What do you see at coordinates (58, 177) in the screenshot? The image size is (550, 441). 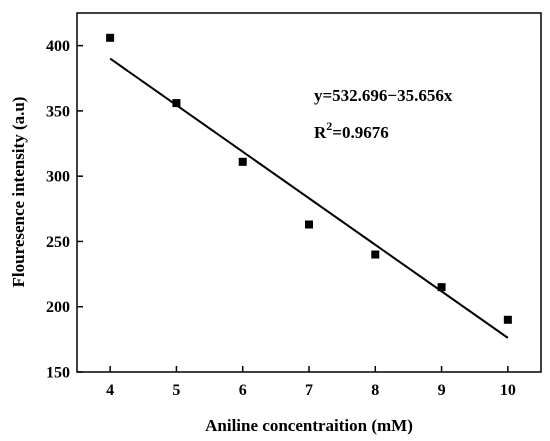 I see `y-tick-label: 300` at bounding box center [58, 177].